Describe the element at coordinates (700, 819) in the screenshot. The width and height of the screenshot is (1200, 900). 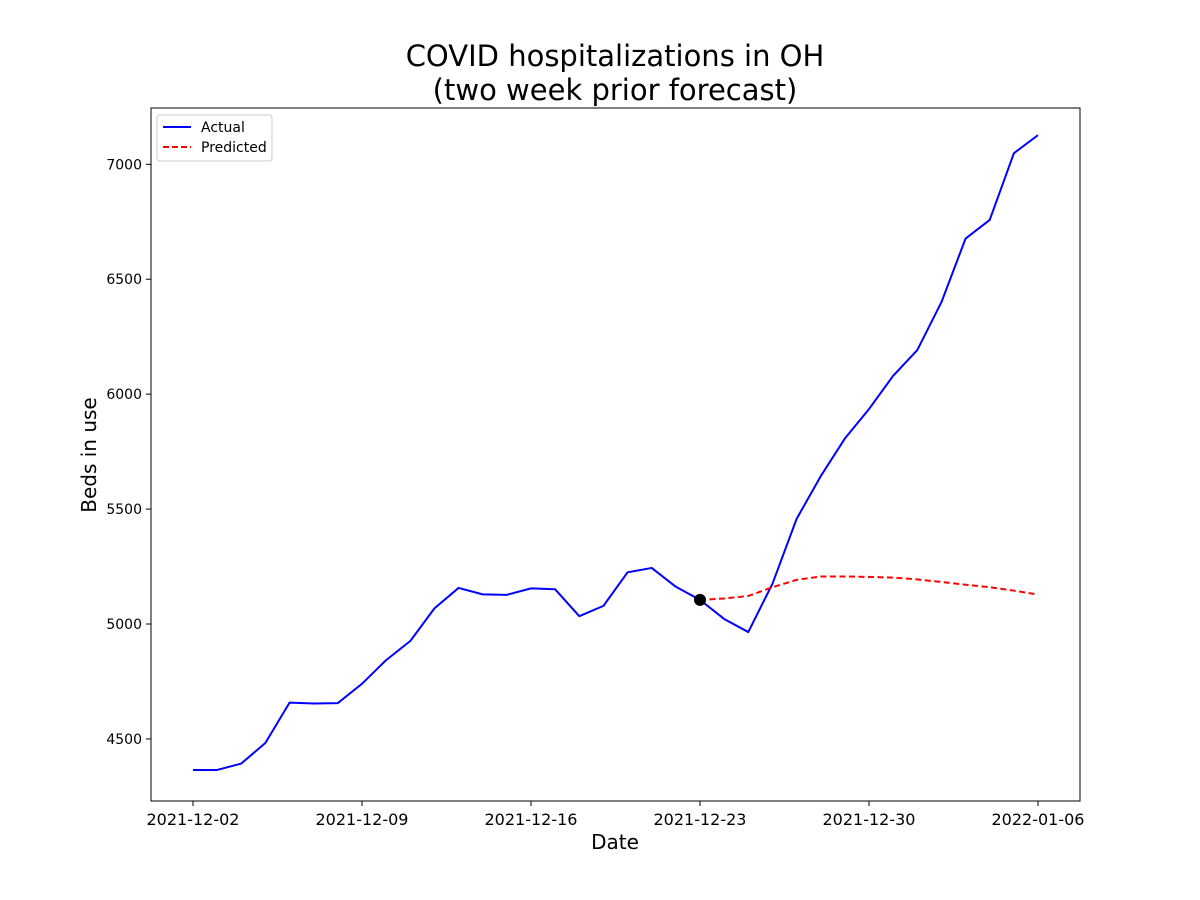
I see `x-tick-label: 2021-12-23` at that location.